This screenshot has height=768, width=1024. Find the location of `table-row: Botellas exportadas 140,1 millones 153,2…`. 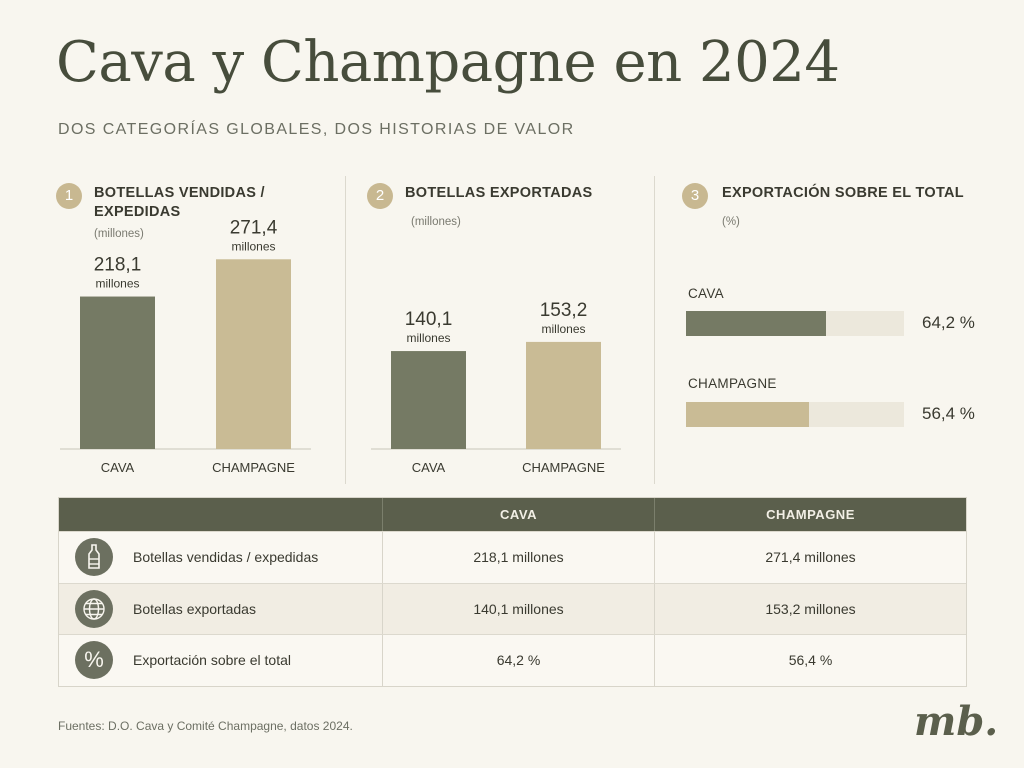

table-row: Botellas exportadas 140,1 millones 153,2… is located at coordinates (512, 608).